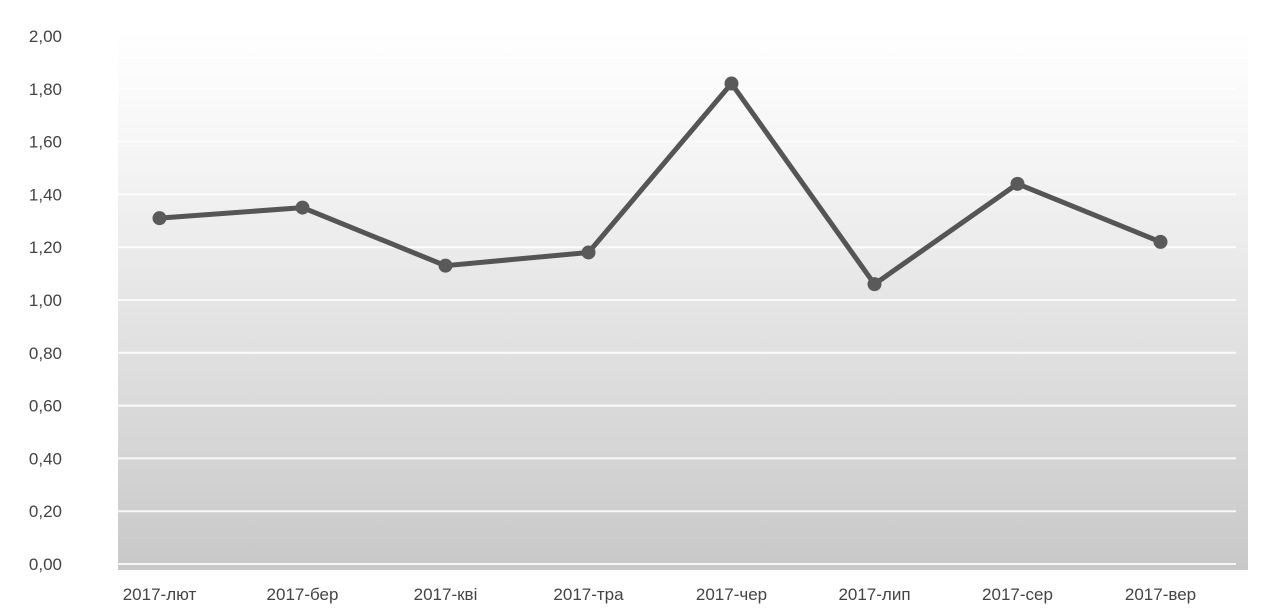 The height and width of the screenshot is (615, 1267). I want to click on y-tick-label: 1,20, so click(45, 247).